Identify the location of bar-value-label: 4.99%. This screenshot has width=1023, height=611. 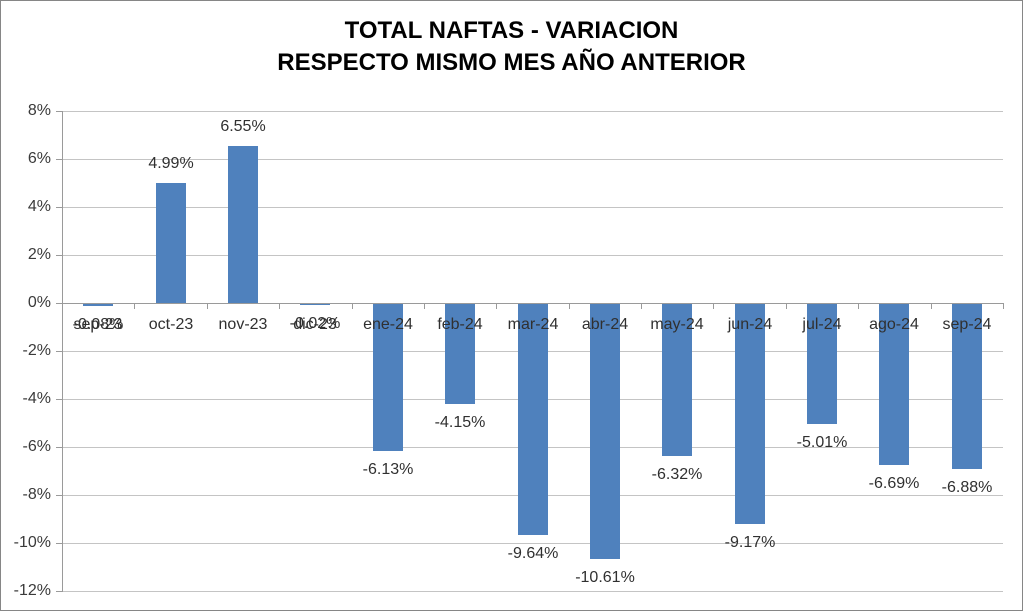
(171, 163).